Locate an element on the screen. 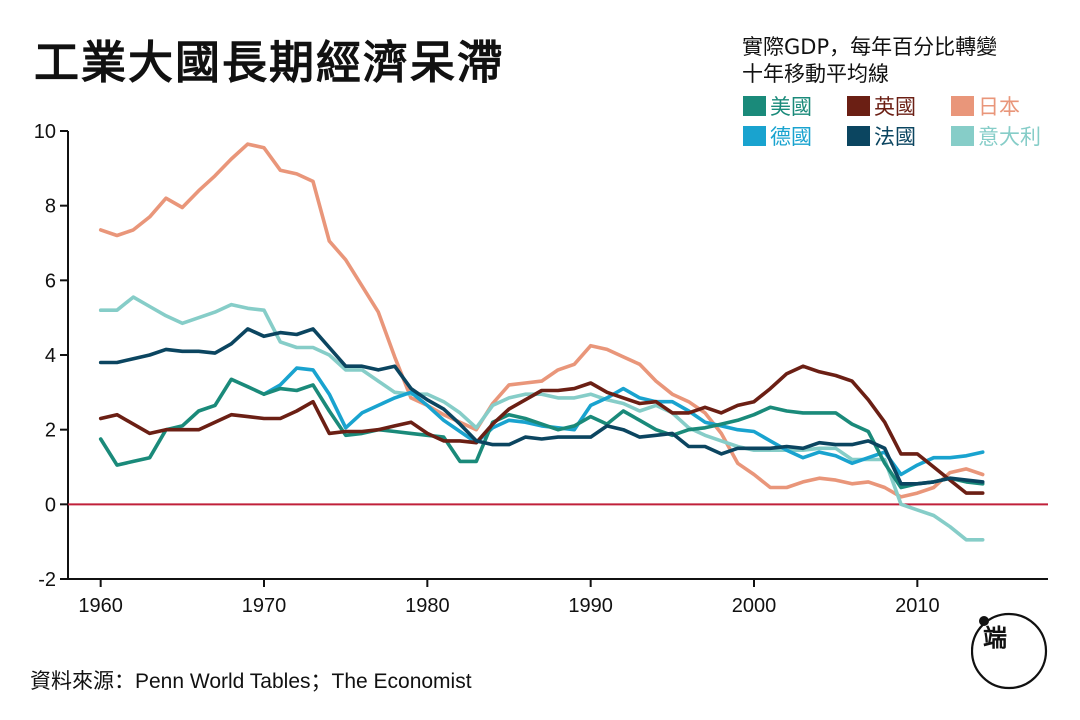  y-tick-label: 10 is located at coordinates (45, 132).